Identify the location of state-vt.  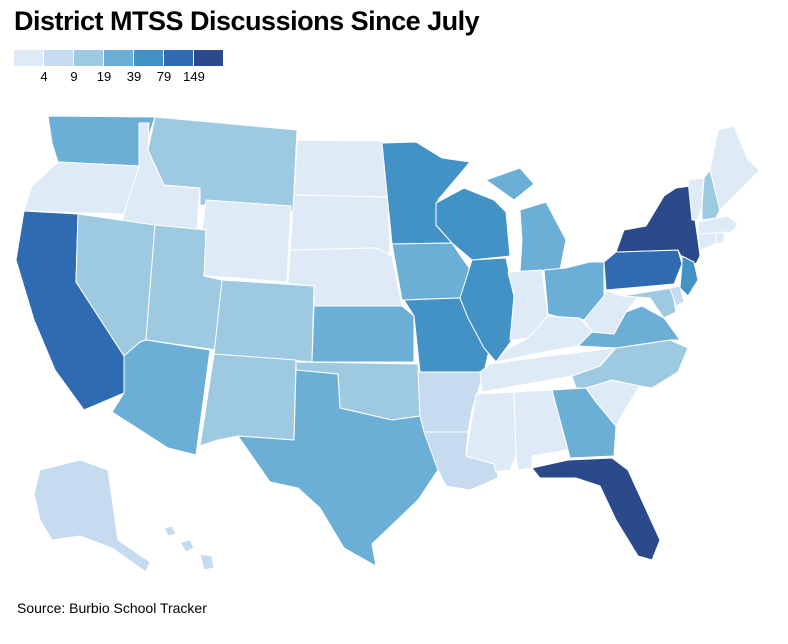
(696, 199).